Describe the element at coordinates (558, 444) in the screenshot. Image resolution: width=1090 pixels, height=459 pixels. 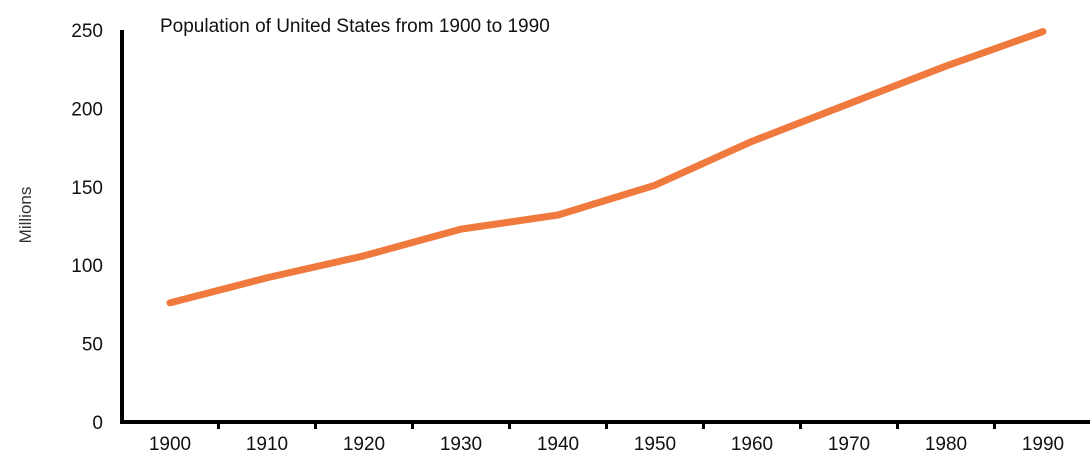
I see `x-tick-label: 1940` at that location.